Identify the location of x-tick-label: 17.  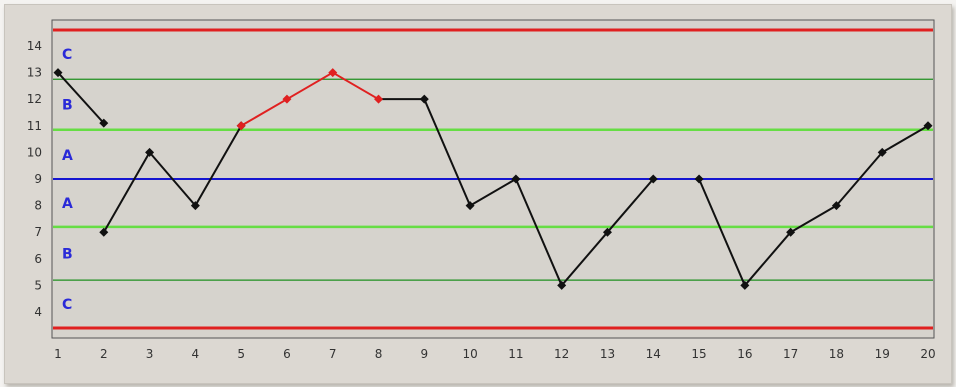
(790, 354).